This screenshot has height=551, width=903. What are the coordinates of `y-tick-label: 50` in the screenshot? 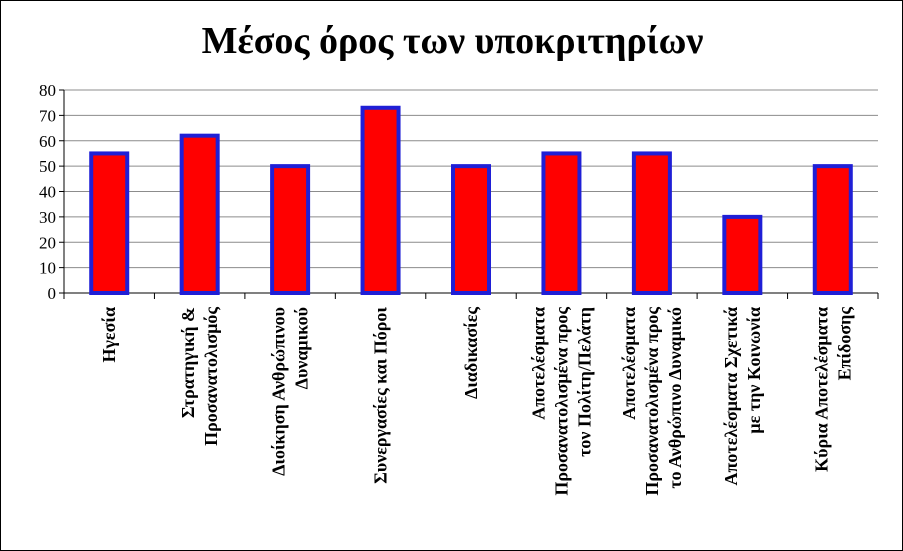 It's located at (47, 166).